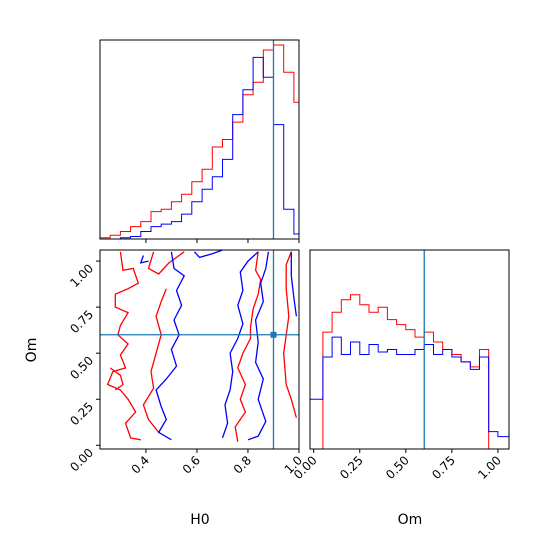 The height and width of the screenshot is (550, 550). Describe the element at coordinates (81, 275) in the screenshot. I see `joint-y-tick-label: 1.00` at that location.